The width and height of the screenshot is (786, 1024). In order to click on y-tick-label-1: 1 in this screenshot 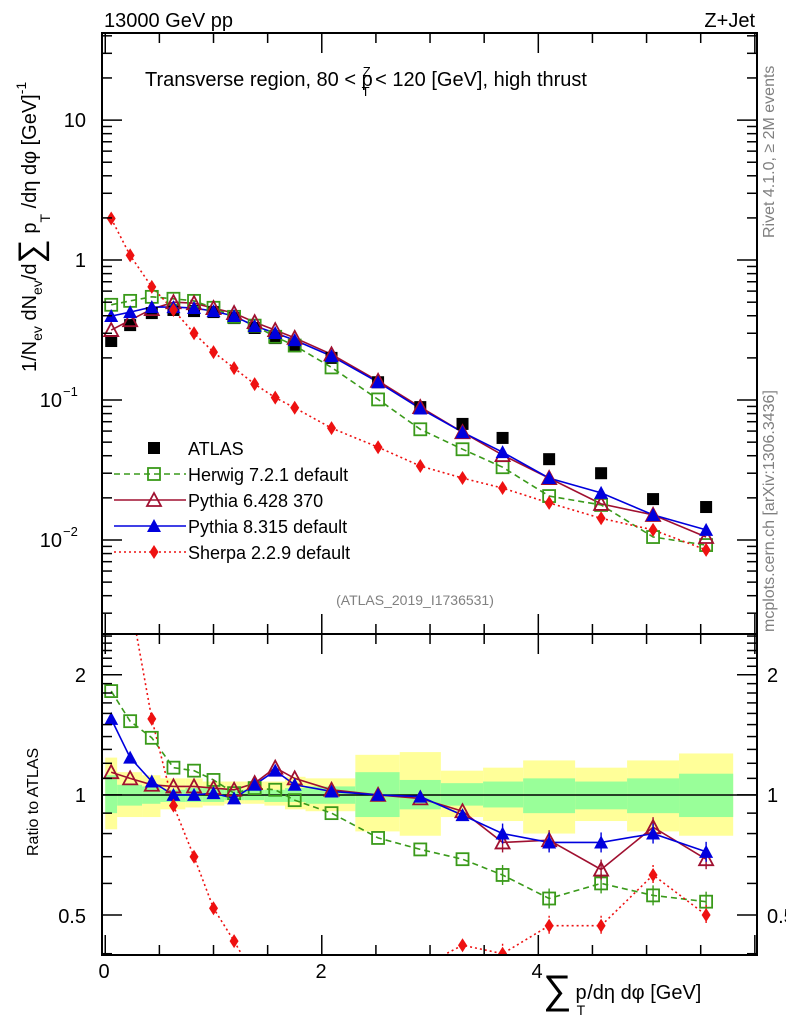, I will do `click(80, 261)`.